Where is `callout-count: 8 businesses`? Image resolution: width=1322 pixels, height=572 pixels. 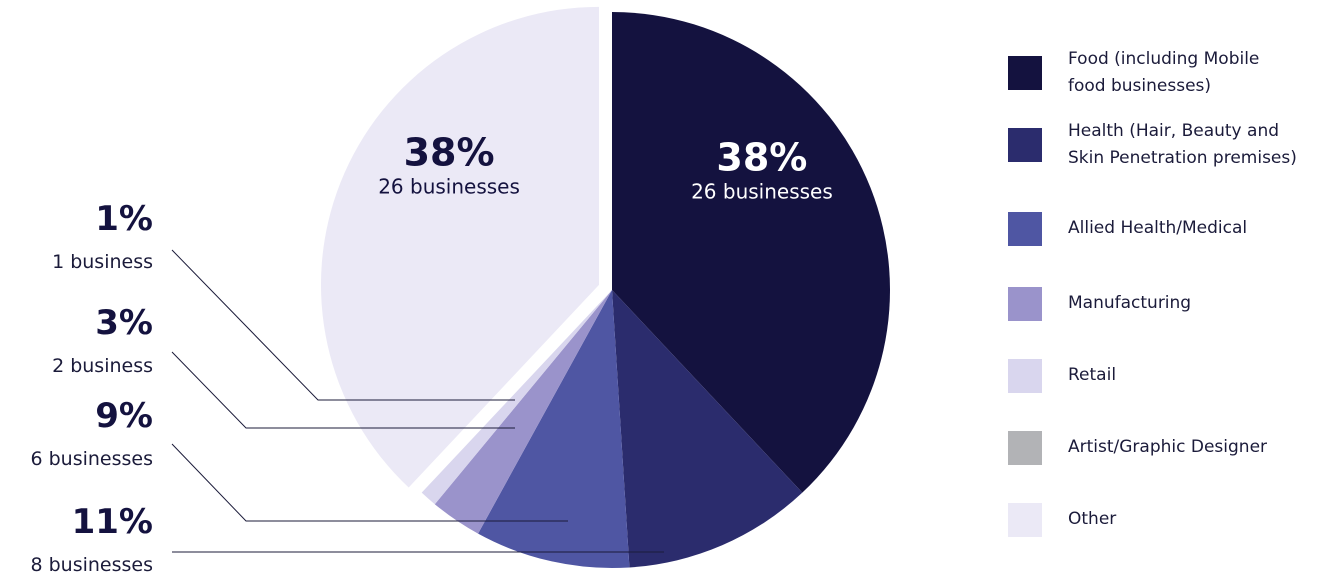 callout-count: 8 businesses is located at coordinates (91, 563).